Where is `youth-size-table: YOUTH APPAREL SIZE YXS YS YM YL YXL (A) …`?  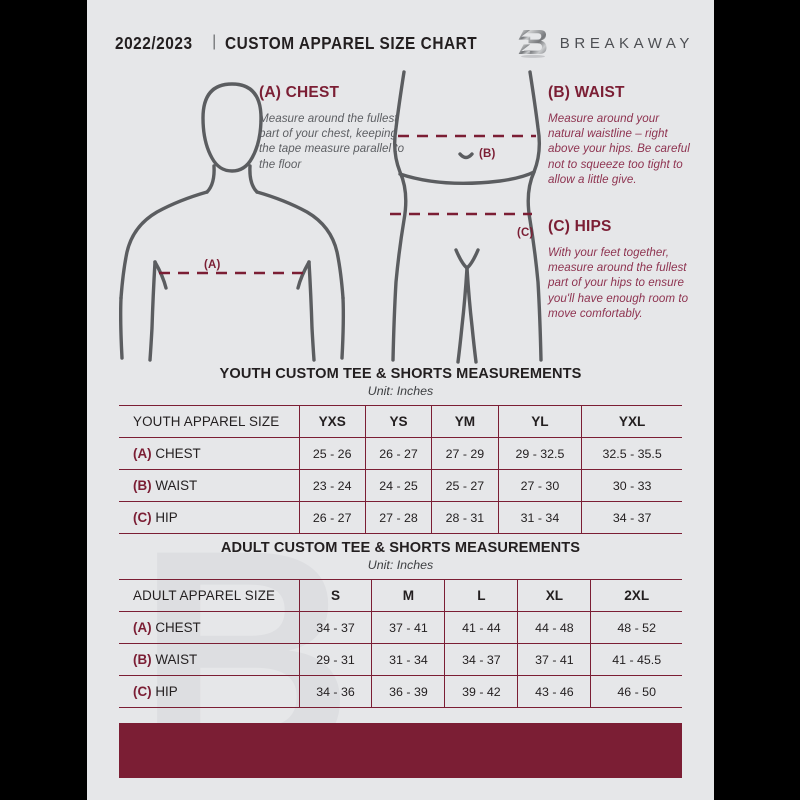 youth-size-table: YOUTH APPAREL SIZE YXS YS YM YL YXL (A) … is located at coordinates (400, 469).